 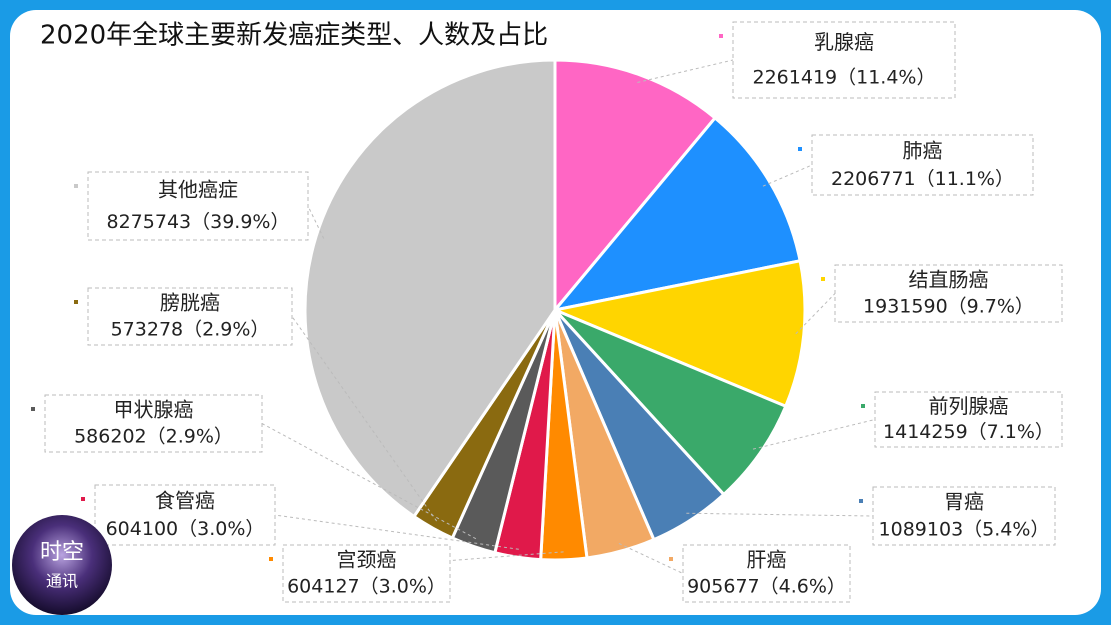 What do you see at coordinates (62, 581) in the screenshot?
I see `watermark-text: 通讯` at bounding box center [62, 581].